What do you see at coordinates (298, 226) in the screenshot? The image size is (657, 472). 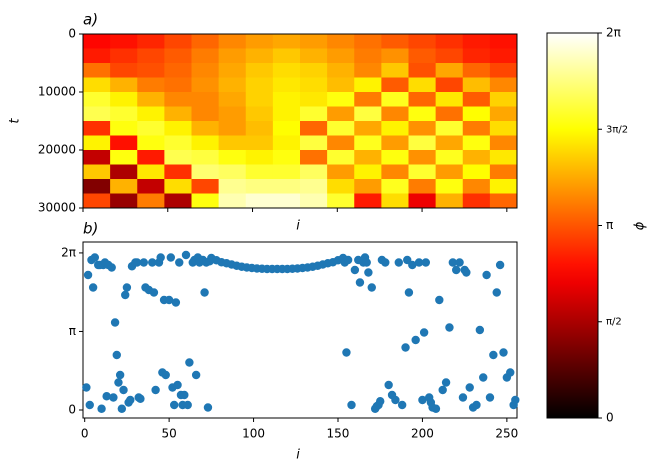 I see `x-axis-label: i` at bounding box center [298, 226].